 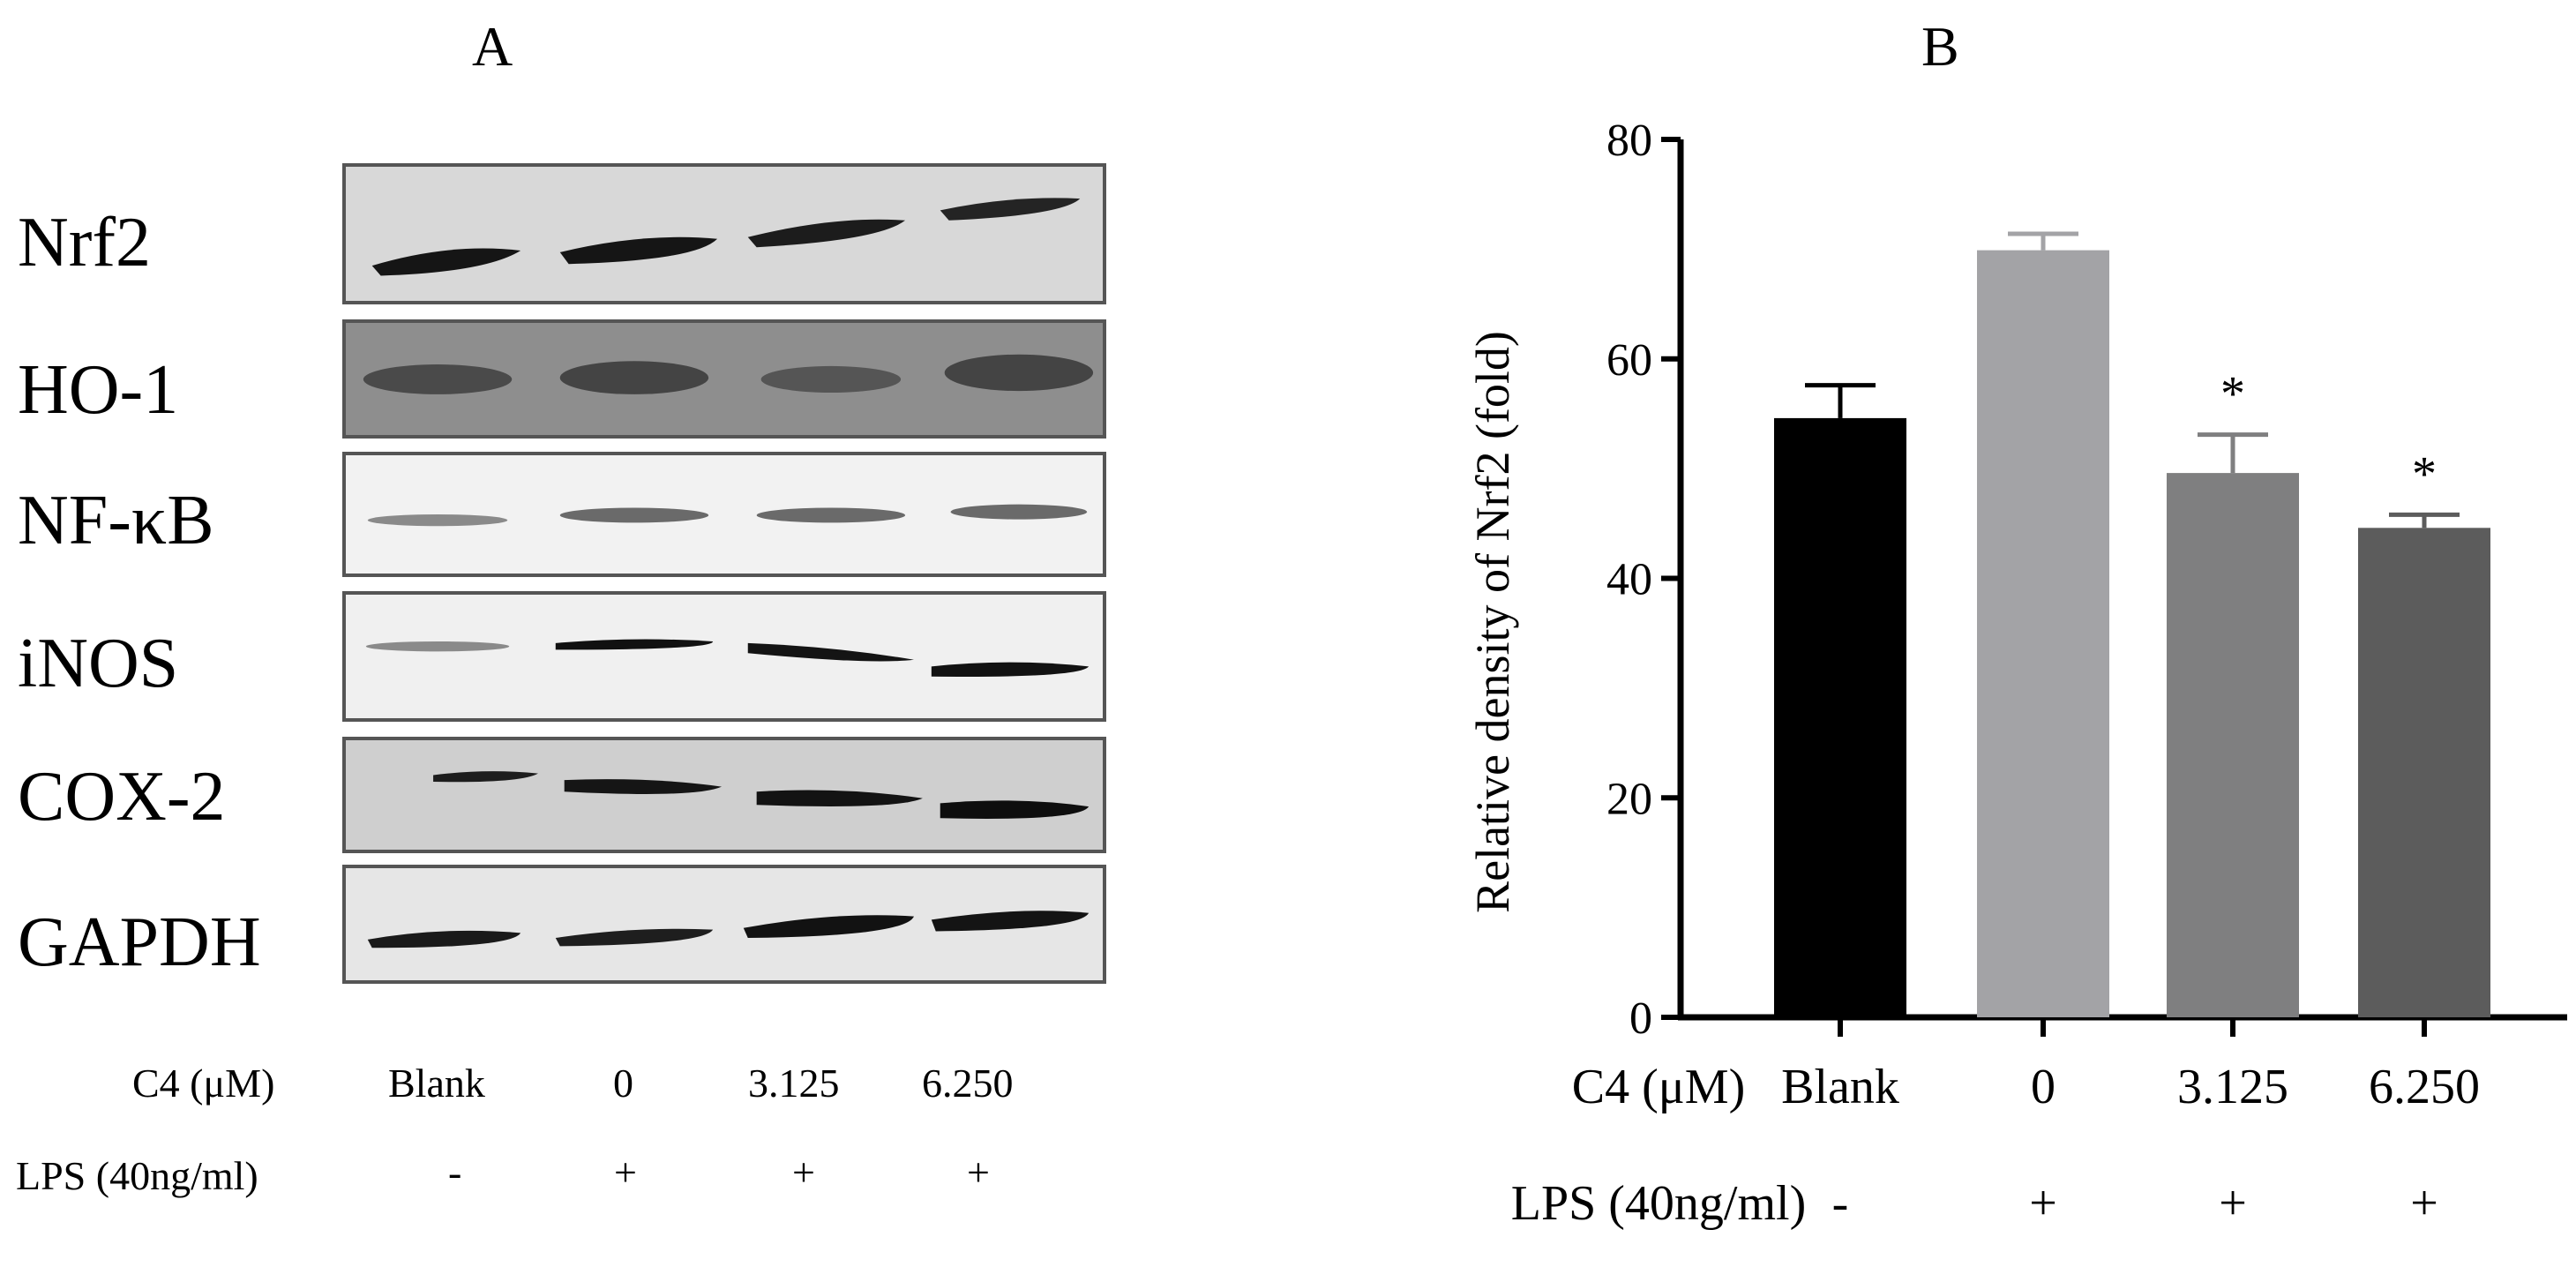 I want to click on blot-row-nfkb: NF-κB, so click(x=574, y=518).